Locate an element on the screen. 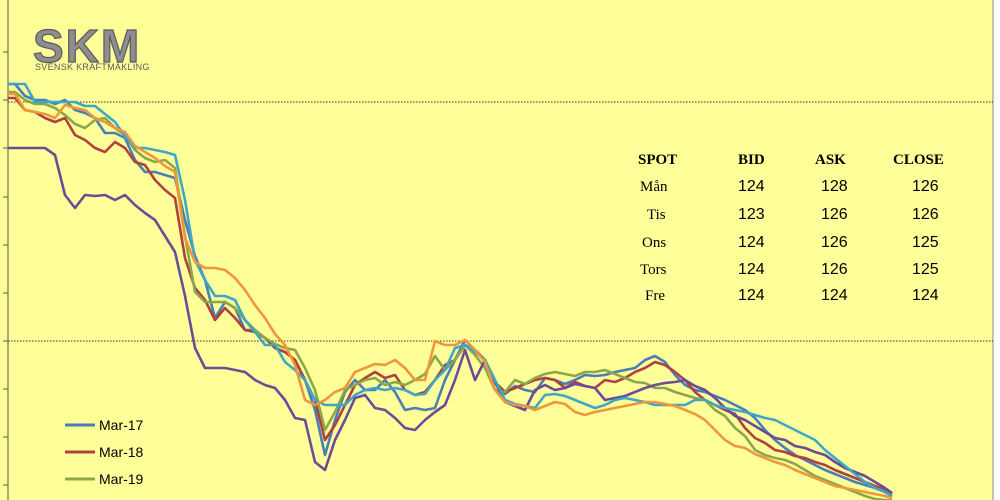 The image size is (1000, 500). row-wed-ask: 126 is located at coordinates (834, 242).